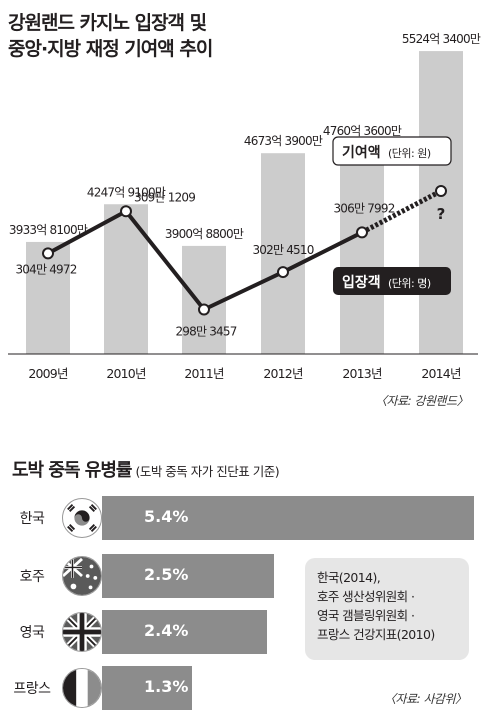  Describe the element at coordinates (366, 615) in the screenshot. I see `note-line: 영국 갬블링위원회 ·` at that location.